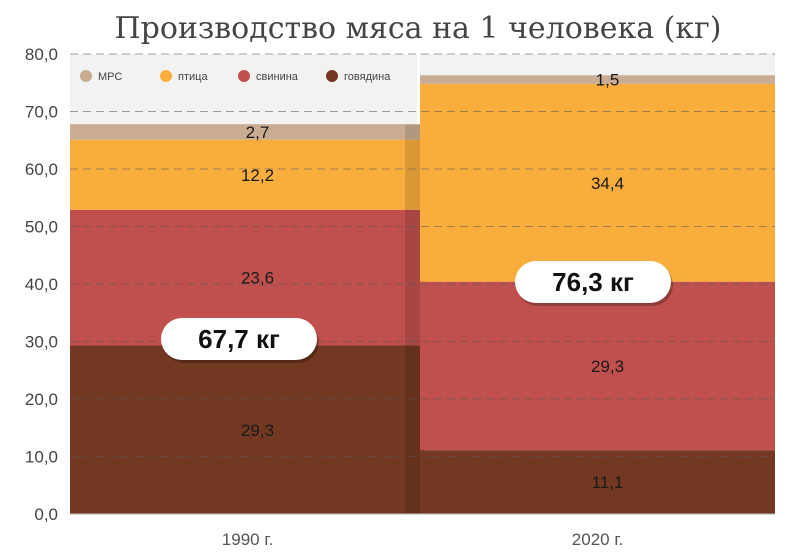  What do you see at coordinates (41, 112) in the screenshot?
I see `y-tick-label-7: 70,0` at bounding box center [41, 112].